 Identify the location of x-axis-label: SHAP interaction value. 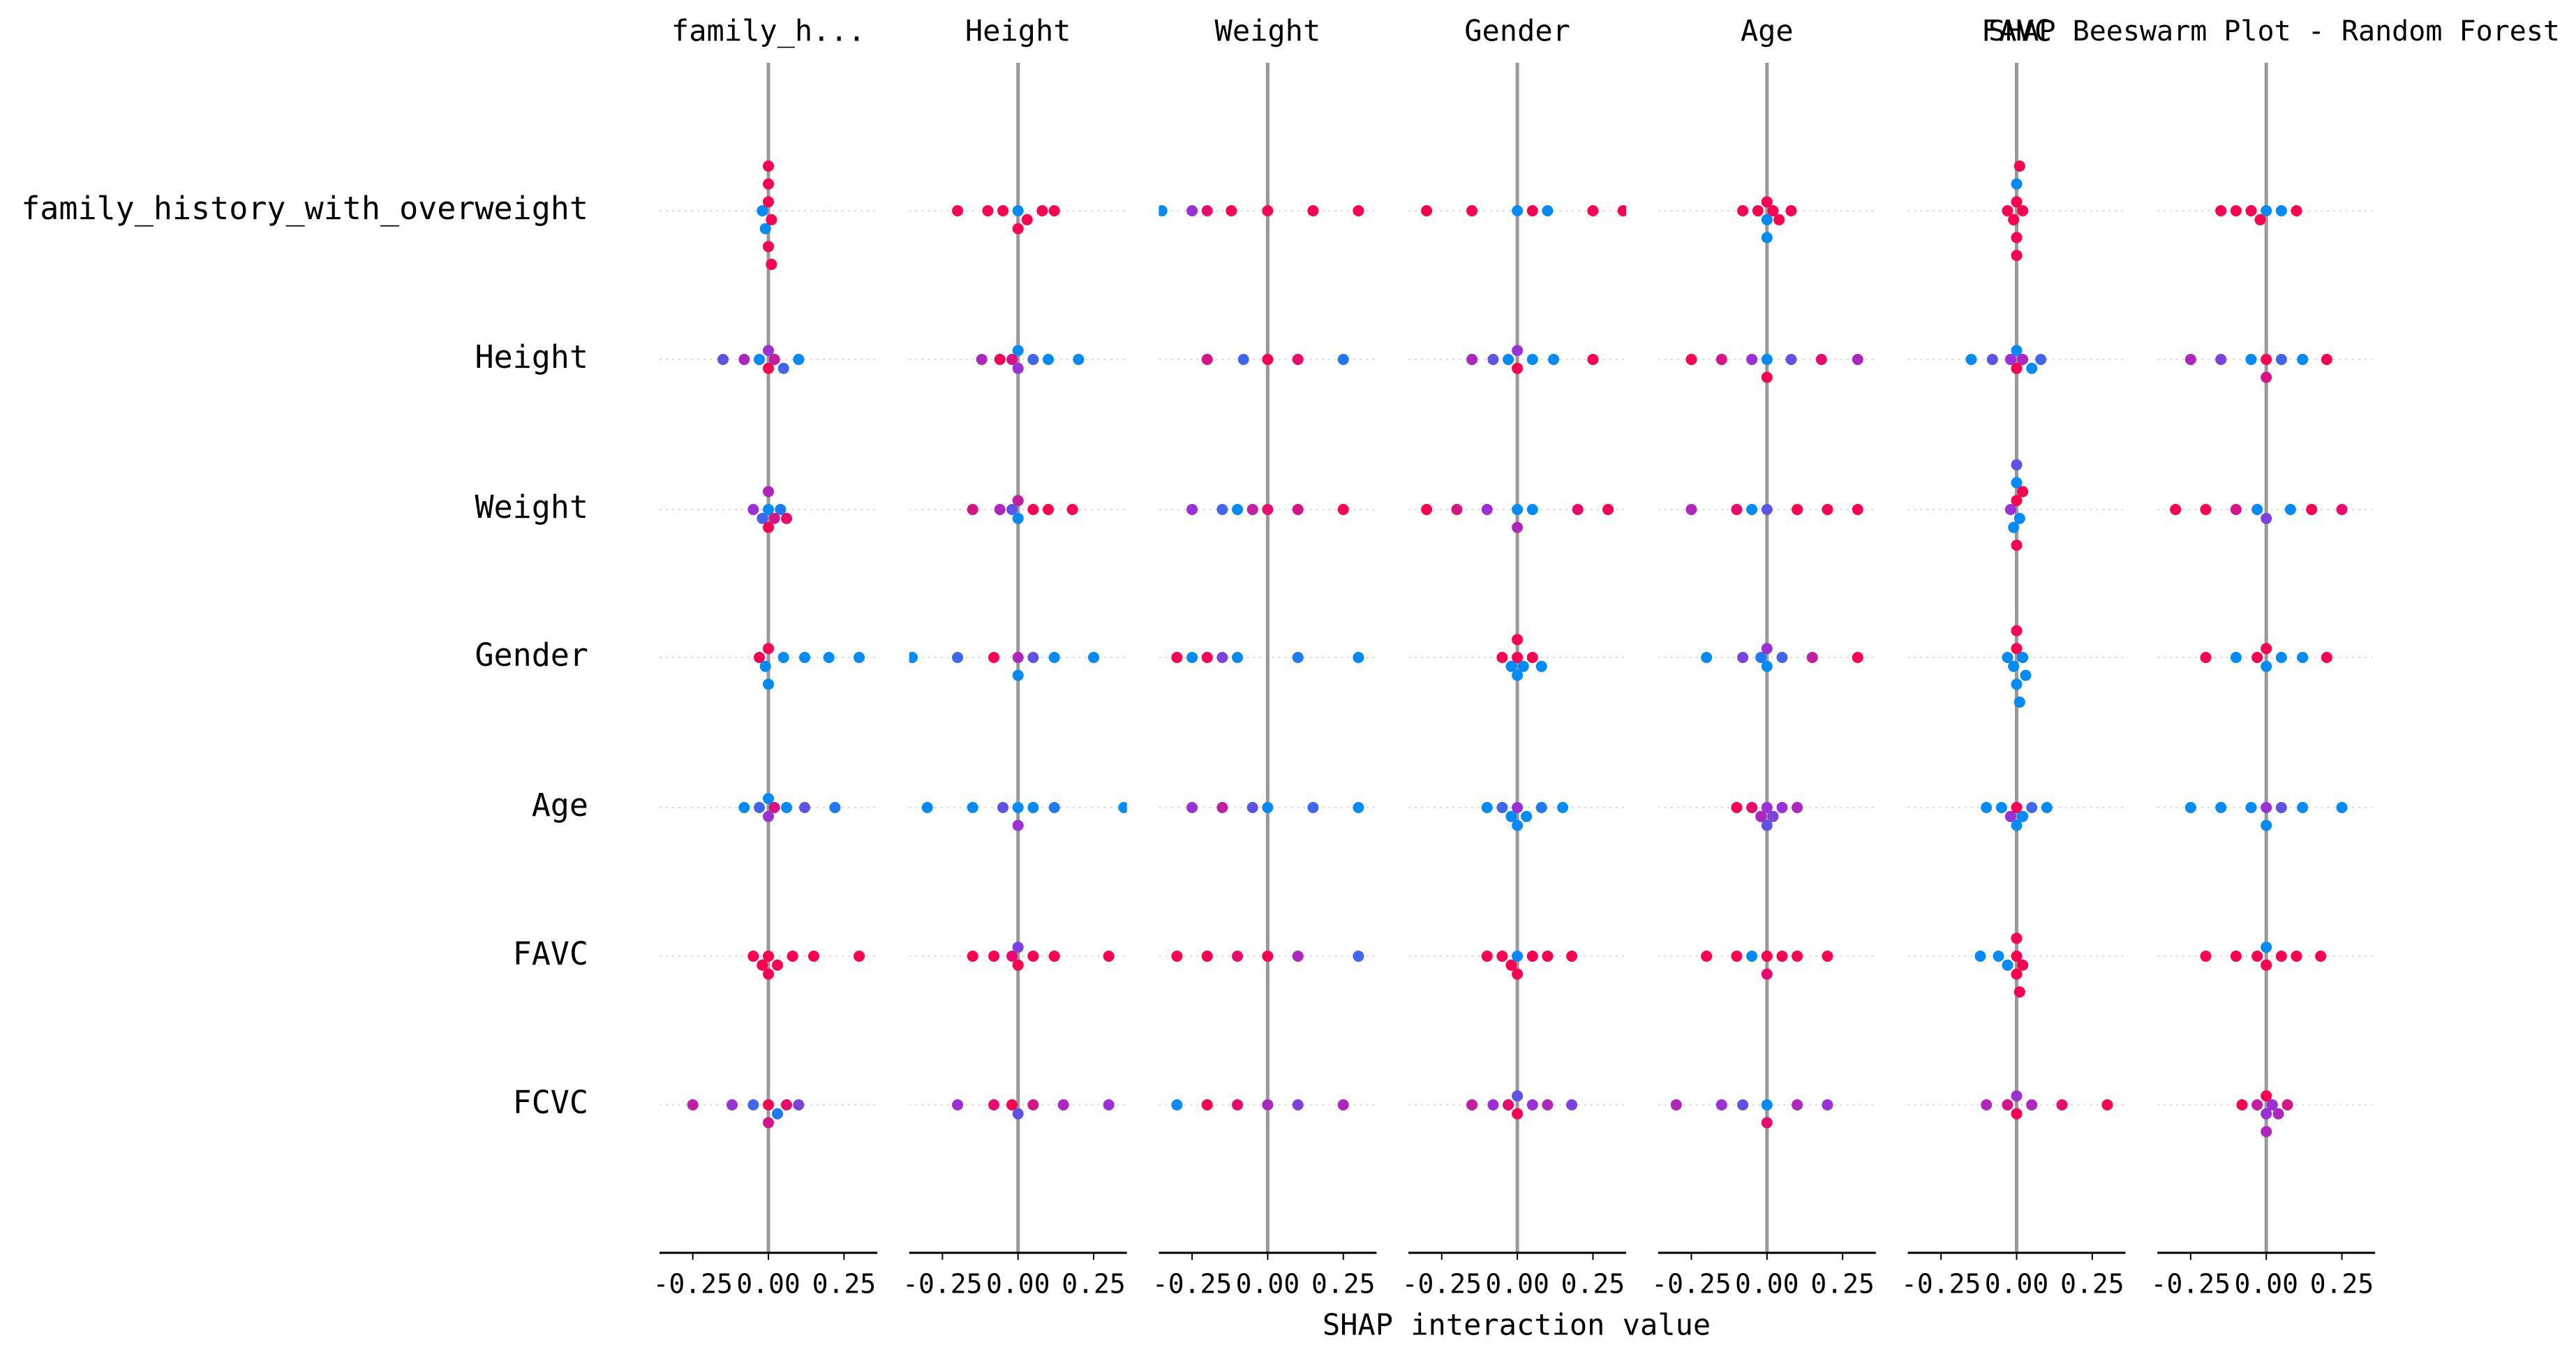
(1517, 1325).